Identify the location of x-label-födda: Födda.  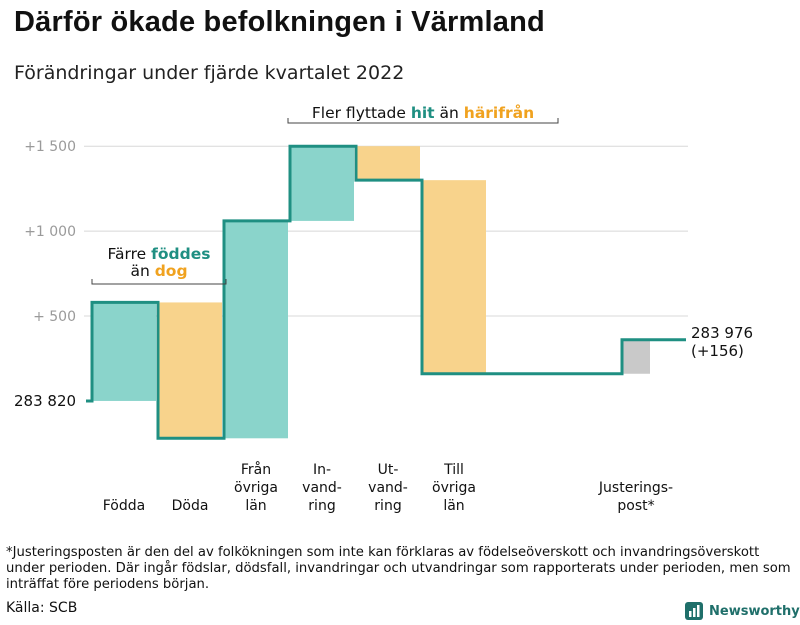
(124, 506).